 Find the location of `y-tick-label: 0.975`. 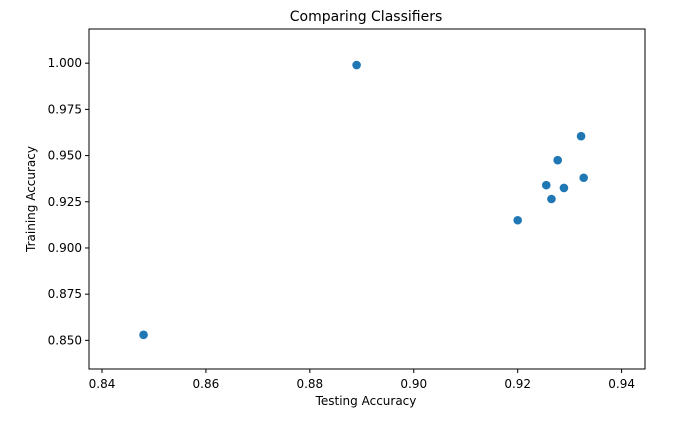

y-tick-label: 0.975 is located at coordinates (65, 109).